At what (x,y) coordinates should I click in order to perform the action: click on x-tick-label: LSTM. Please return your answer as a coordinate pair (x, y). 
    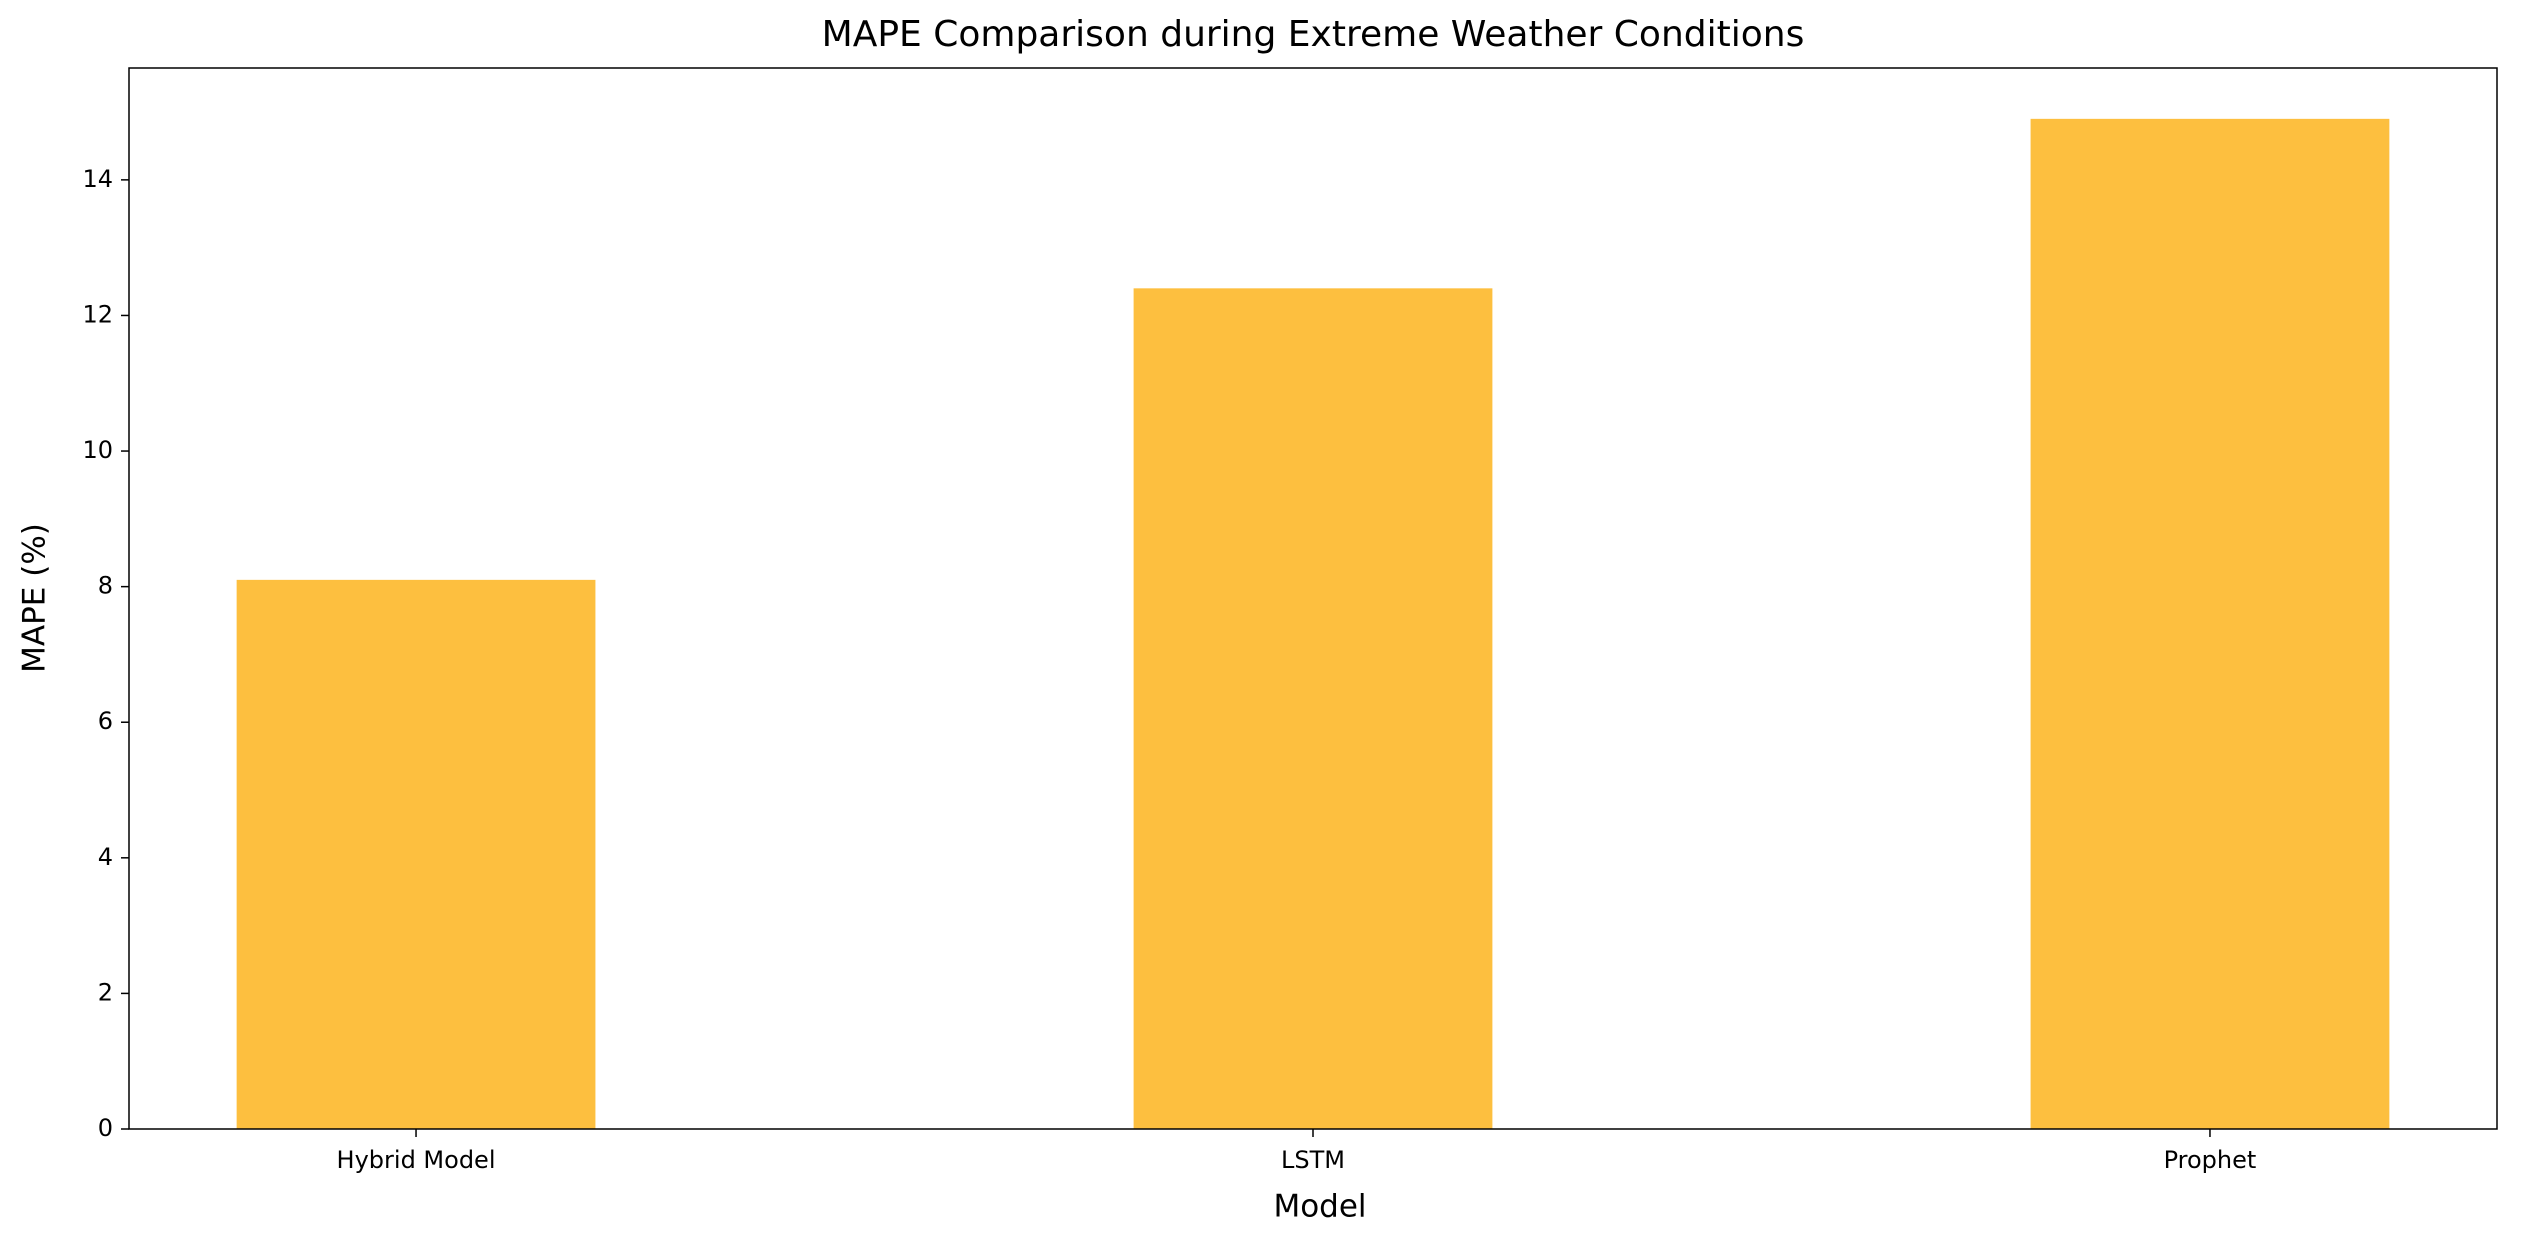
    Looking at the image, I should click on (1313, 1160).